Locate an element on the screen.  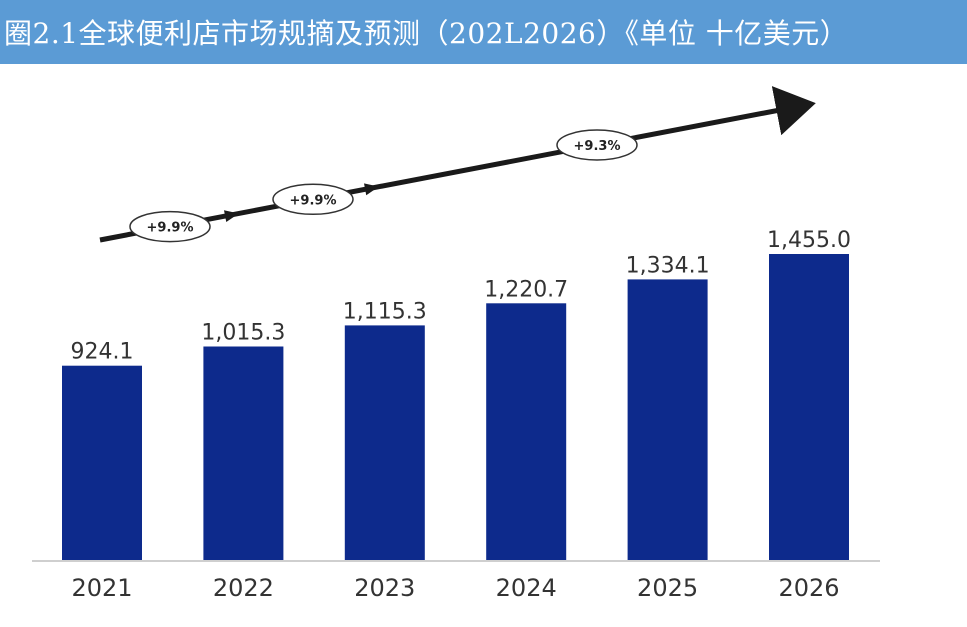
x-tick-2024: 2024 is located at coordinates (526, 588).